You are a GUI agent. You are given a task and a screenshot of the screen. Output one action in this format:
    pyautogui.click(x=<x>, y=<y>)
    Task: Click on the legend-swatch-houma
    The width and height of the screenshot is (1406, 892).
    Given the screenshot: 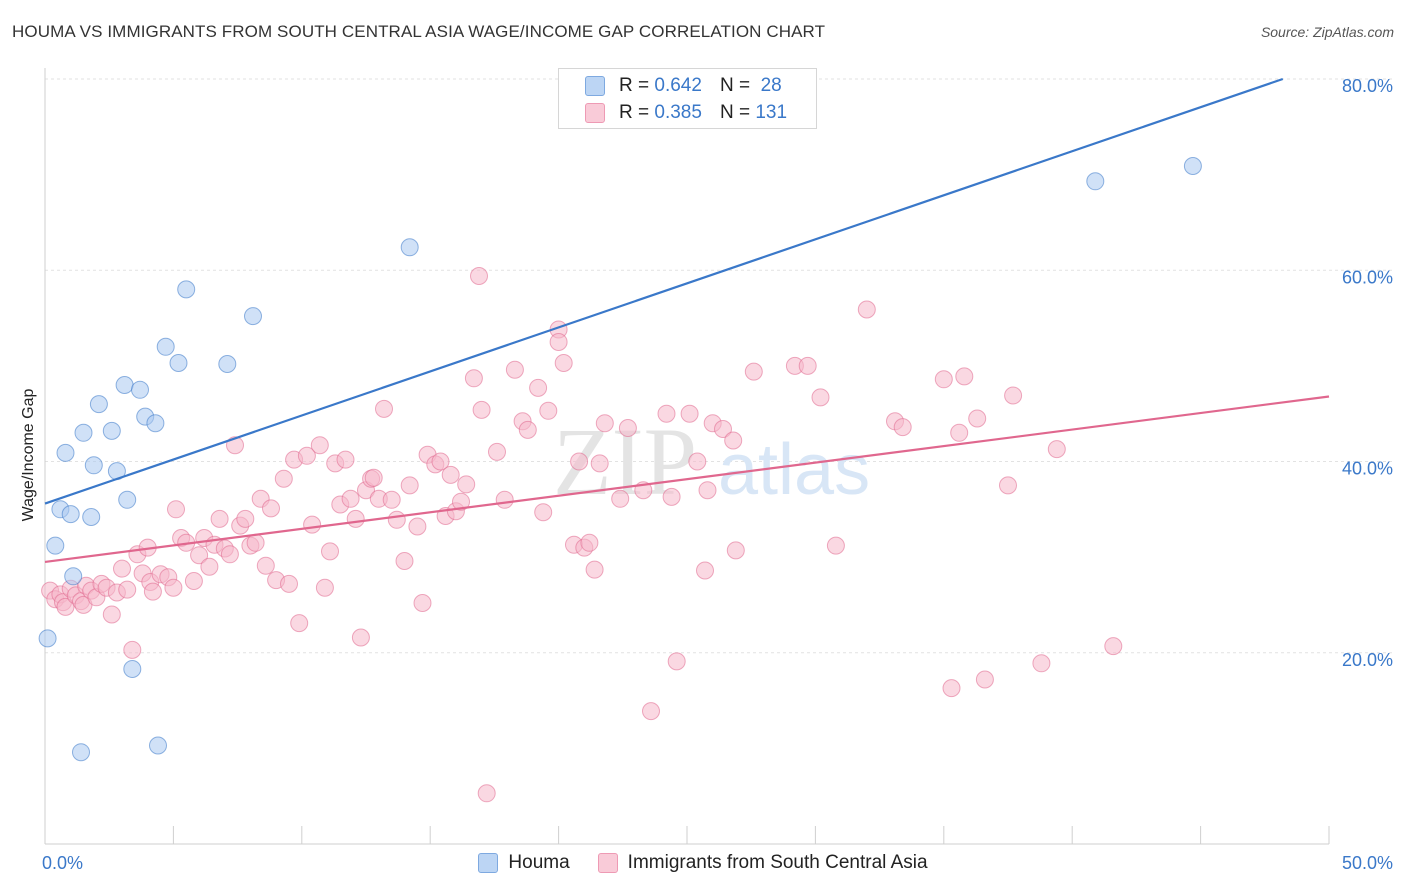 What is the action you would take?
    pyautogui.click(x=595, y=86)
    